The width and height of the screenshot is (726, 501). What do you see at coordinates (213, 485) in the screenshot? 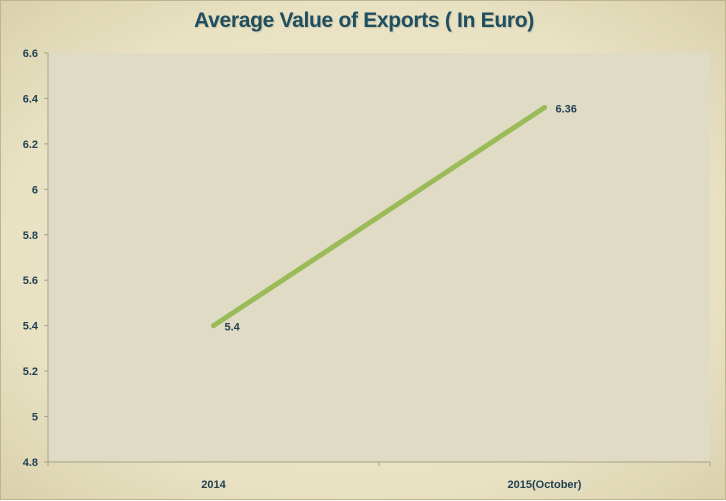
I see `x-tick-label: 2014` at bounding box center [213, 485].